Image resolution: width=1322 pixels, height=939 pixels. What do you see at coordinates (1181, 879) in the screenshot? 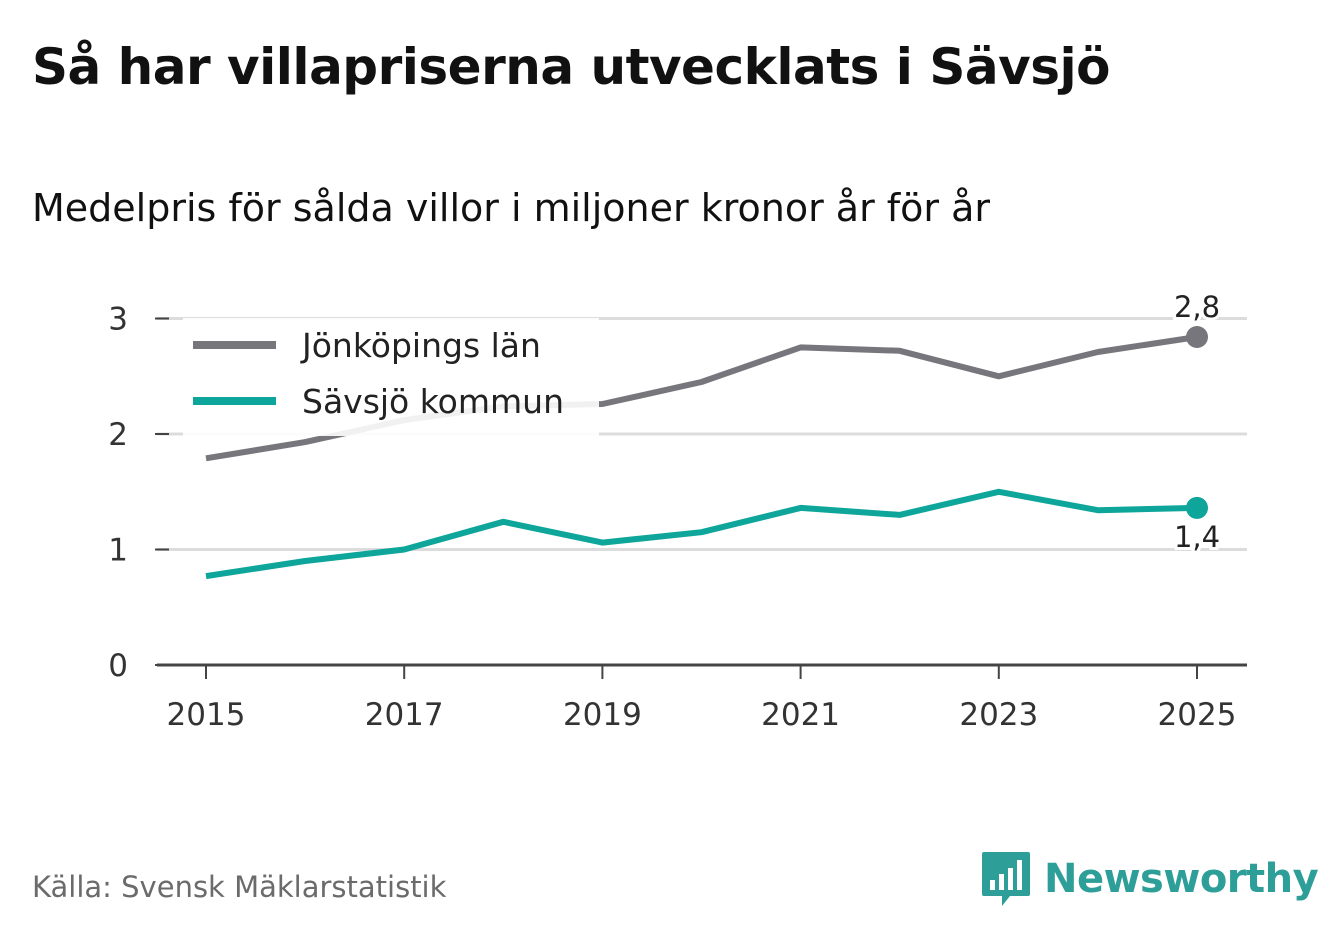
I see `brand-name: Newsworthy` at bounding box center [1181, 879].